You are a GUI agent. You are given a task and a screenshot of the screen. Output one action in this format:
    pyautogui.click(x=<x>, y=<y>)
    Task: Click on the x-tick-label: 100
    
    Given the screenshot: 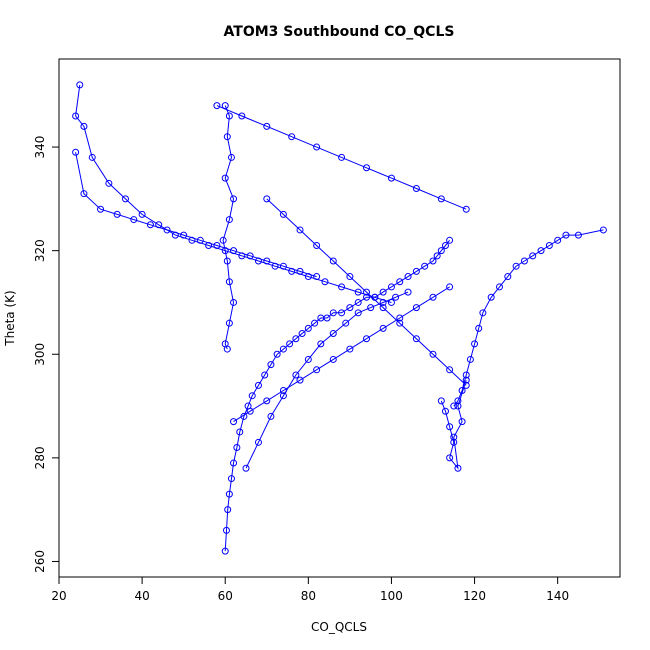 What is the action you would take?
    pyautogui.click(x=391, y=596)
    